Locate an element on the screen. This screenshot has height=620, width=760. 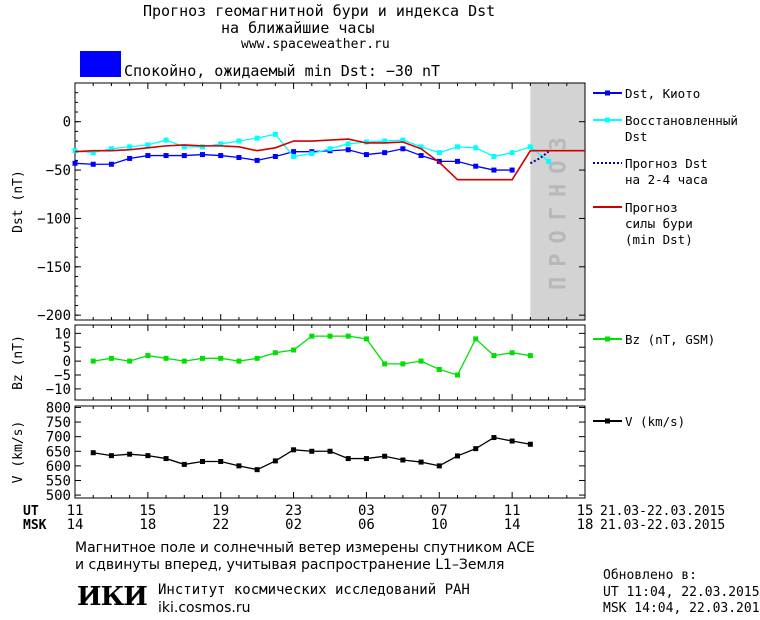
status-color-swatch is located at coordinates (100, 64).